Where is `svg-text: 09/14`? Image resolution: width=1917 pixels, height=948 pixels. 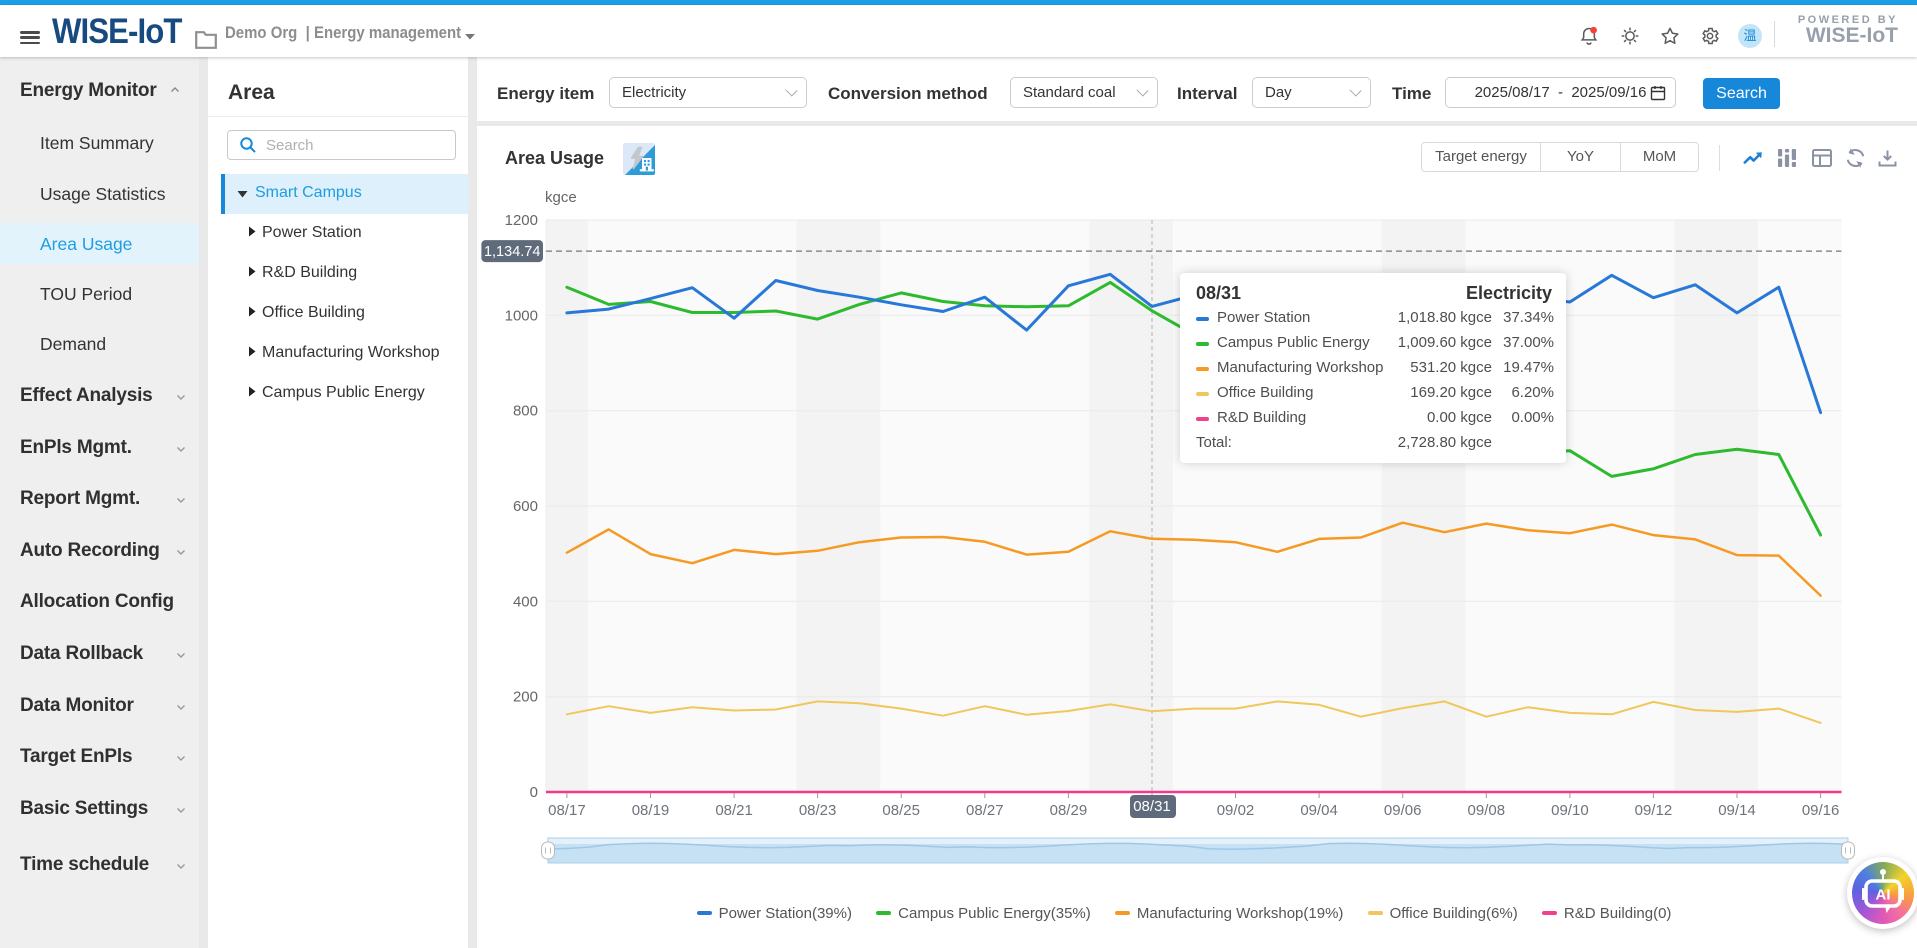
svg-text: 09/14 is located at coordinates (1737, 810).